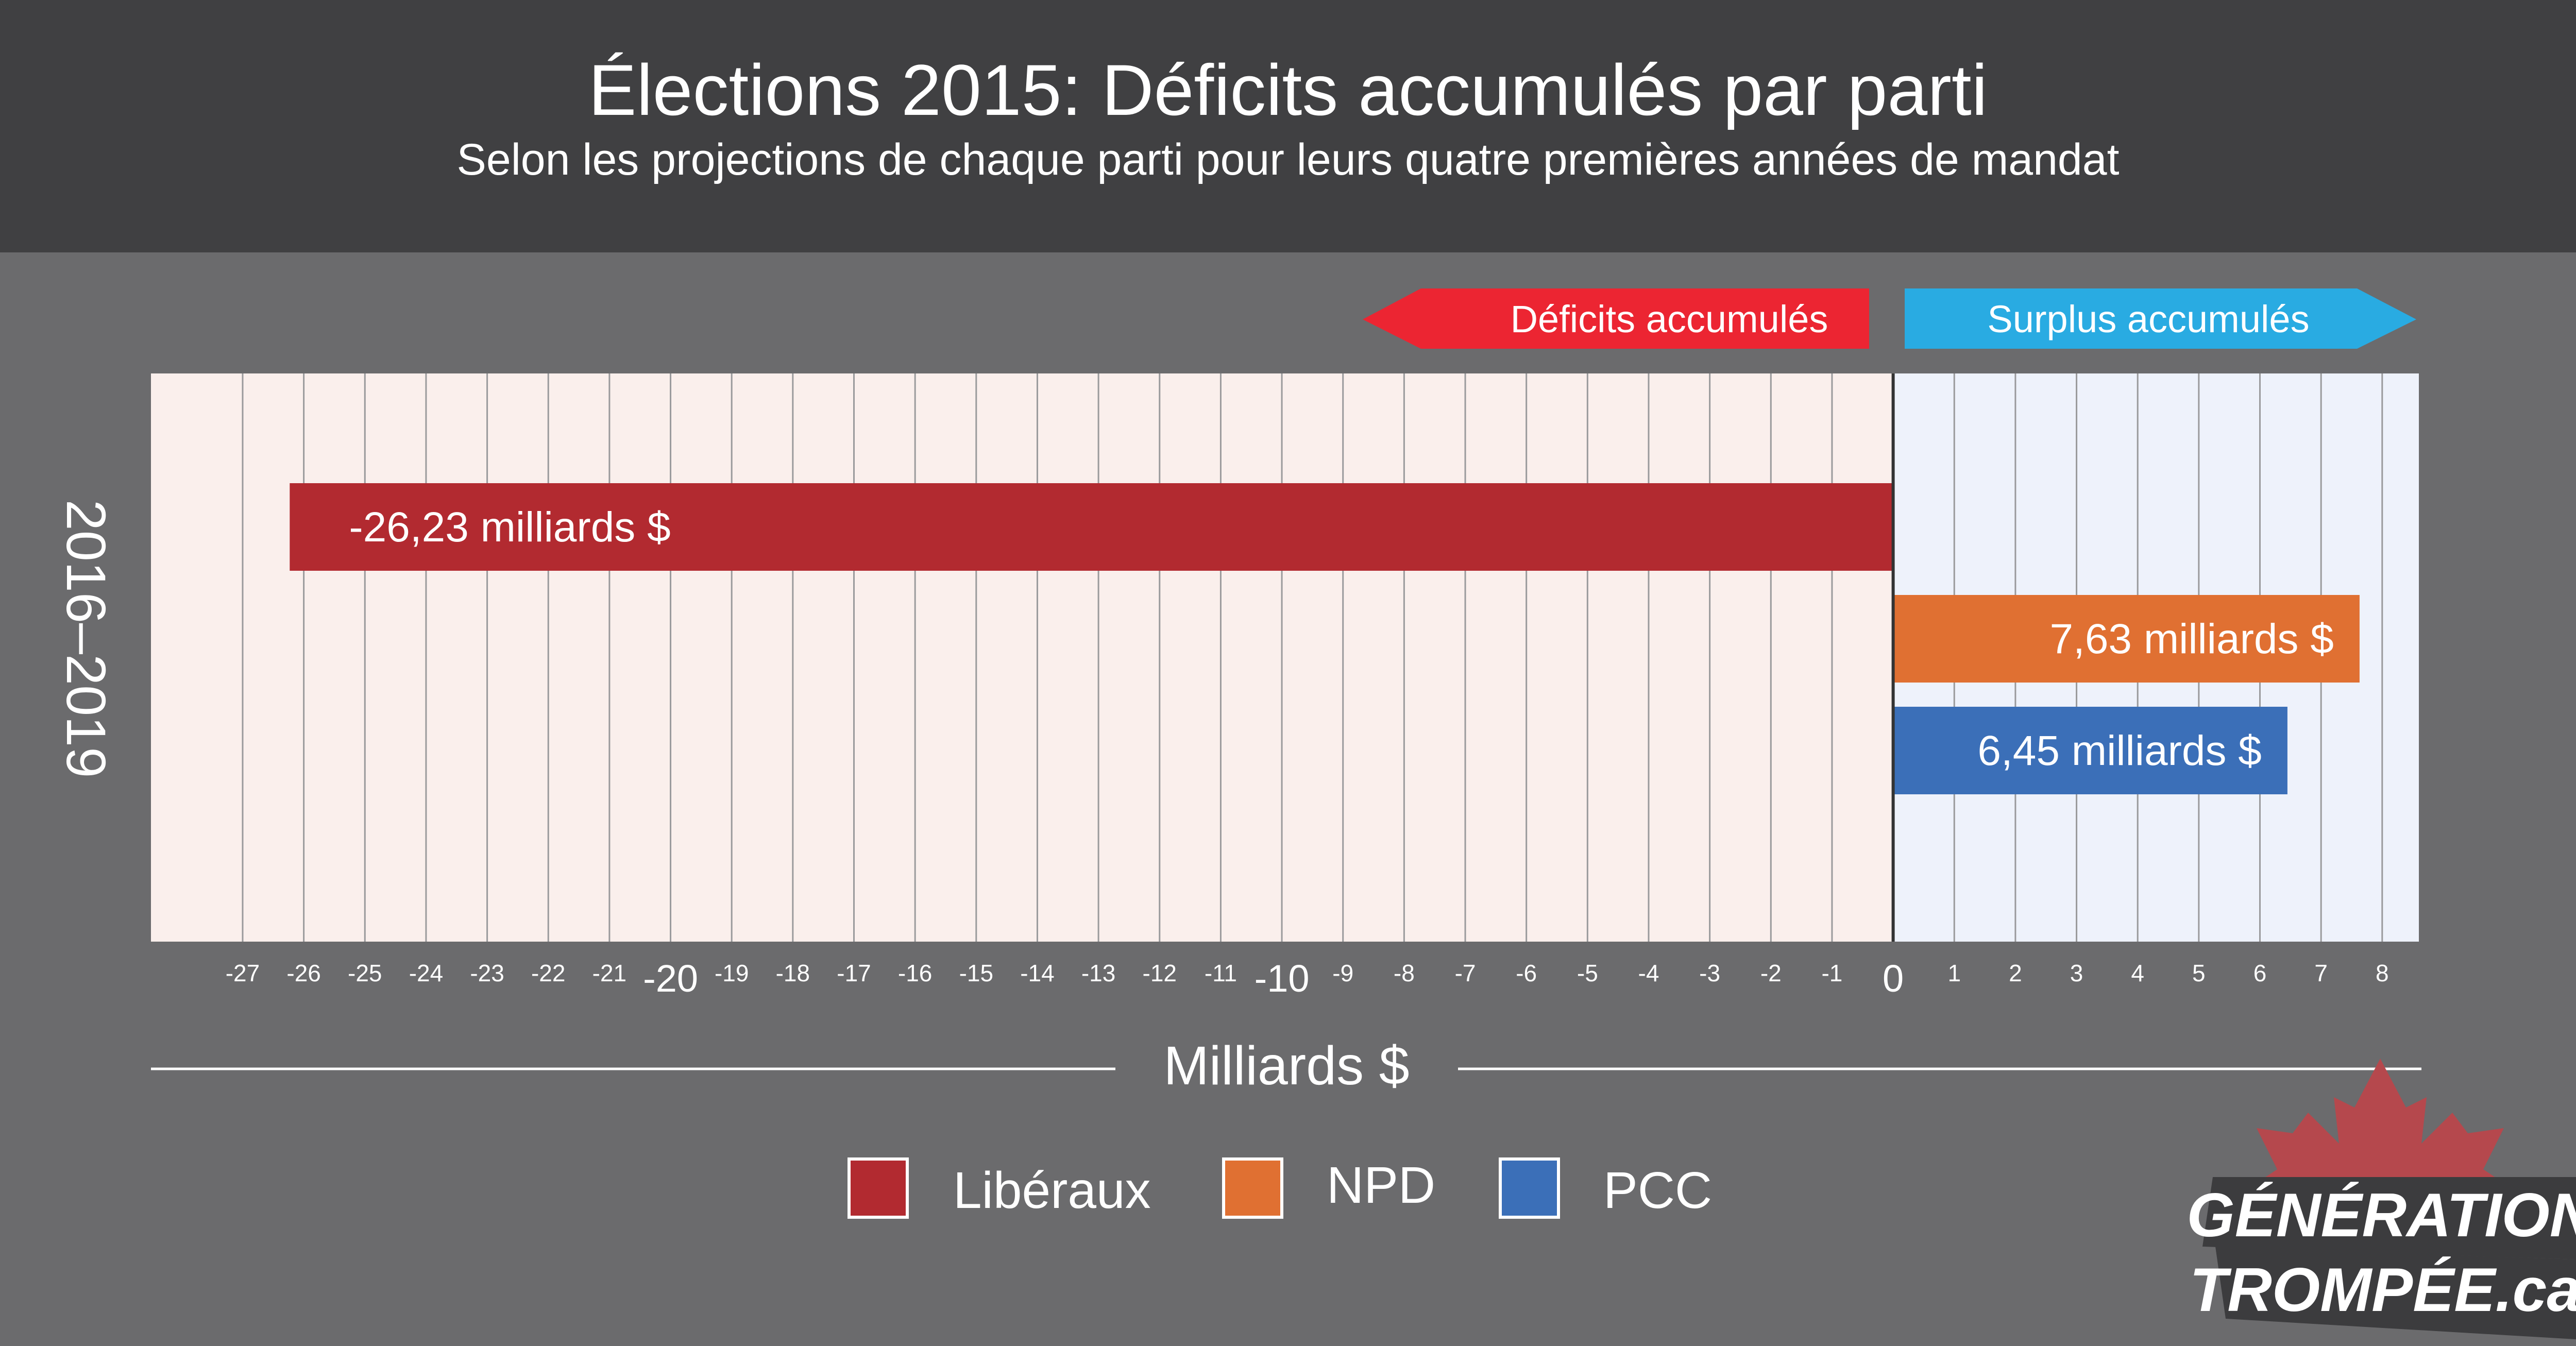 Image resolution: width=2576 pixels, height=1346 pixels. Describe the element at coordinates (2381, 1215) in the screenshot. I see `logo-line1: GÉNÉRATION` at that location.